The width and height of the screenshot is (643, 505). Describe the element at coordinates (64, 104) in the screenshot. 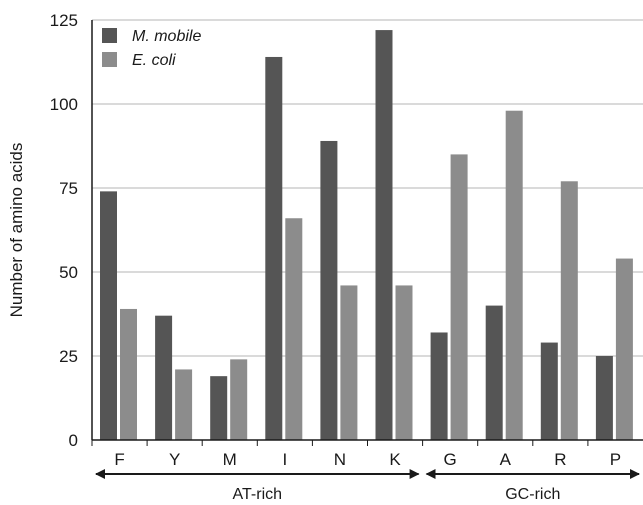

I see `y-tick-label: 100` at that location.